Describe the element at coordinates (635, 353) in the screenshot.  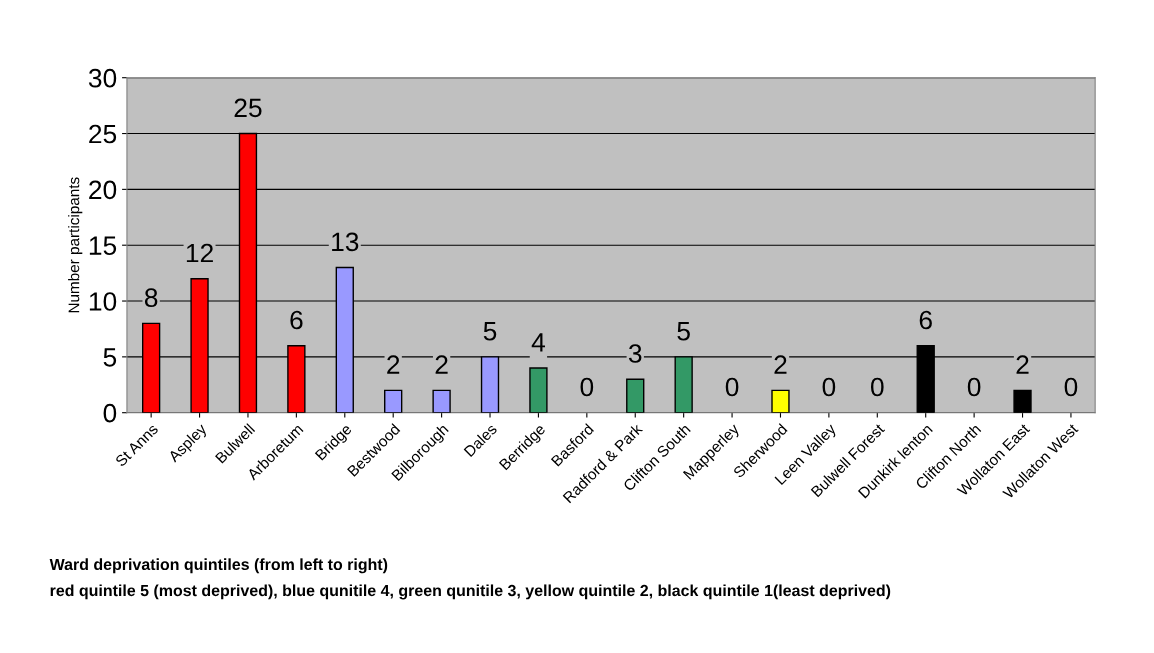
I see `data-label: 3` at that location.